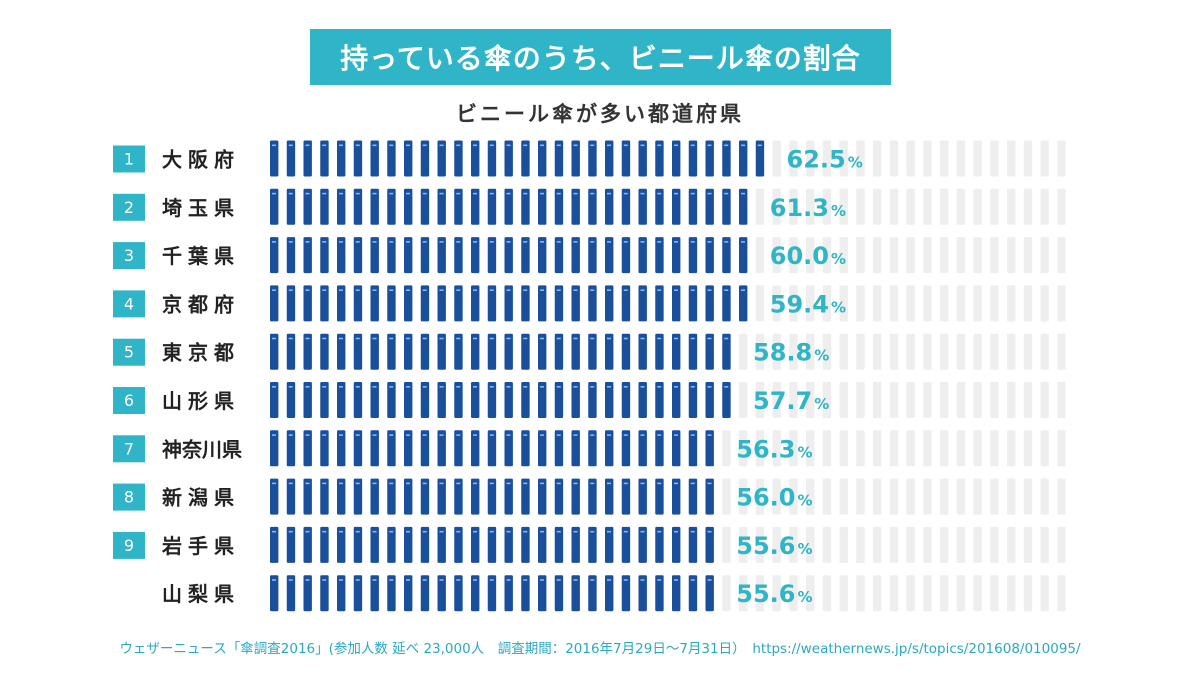  Describe the element at coordinates (589, 255) in the screenshot. I see `chart-row: 3 千葉県 60.0%` at that location.